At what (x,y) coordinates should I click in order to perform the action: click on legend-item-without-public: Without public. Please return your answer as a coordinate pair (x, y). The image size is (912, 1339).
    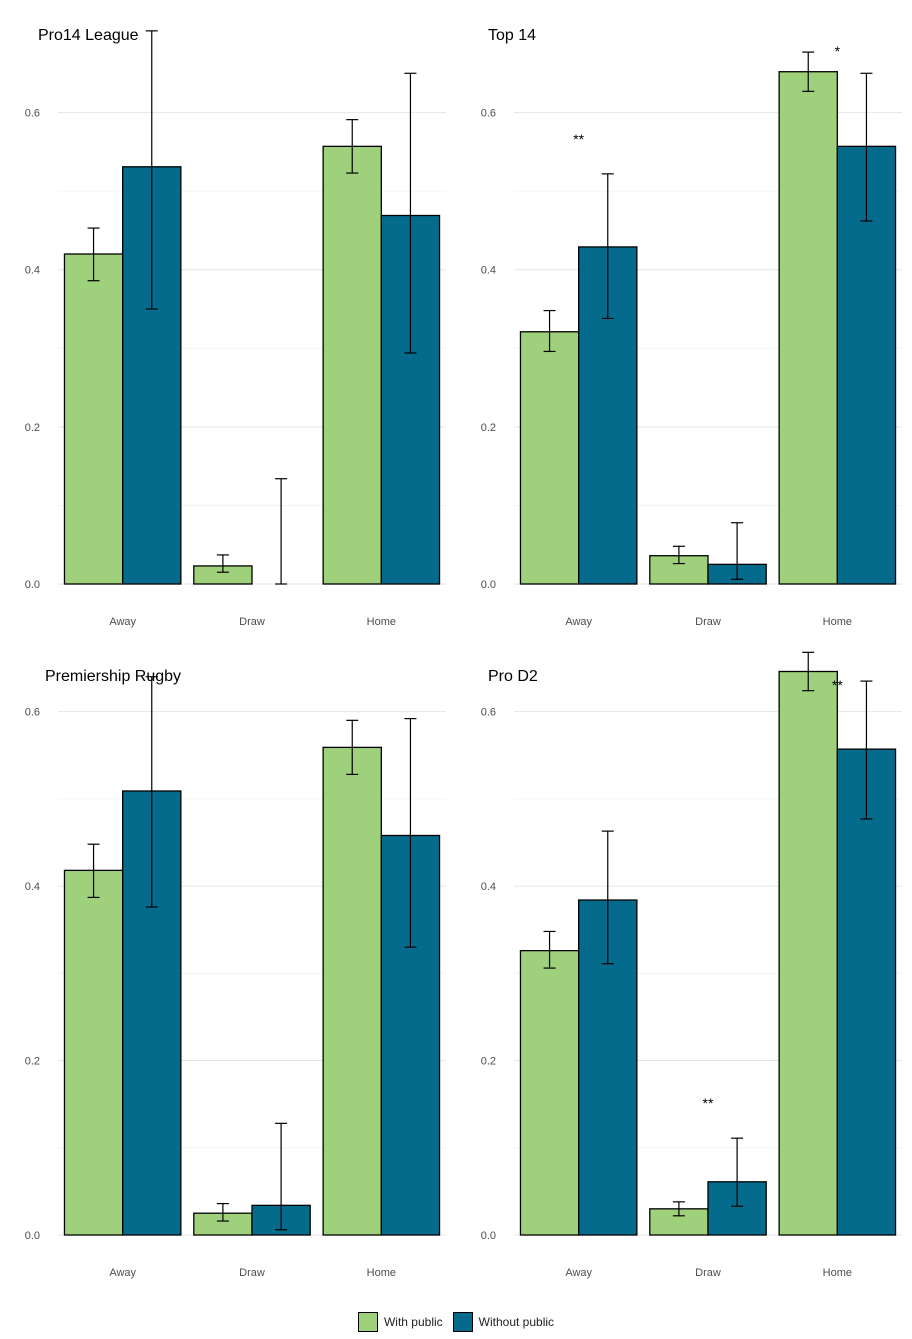
    Looking at the image, I should click on (503, 1322).